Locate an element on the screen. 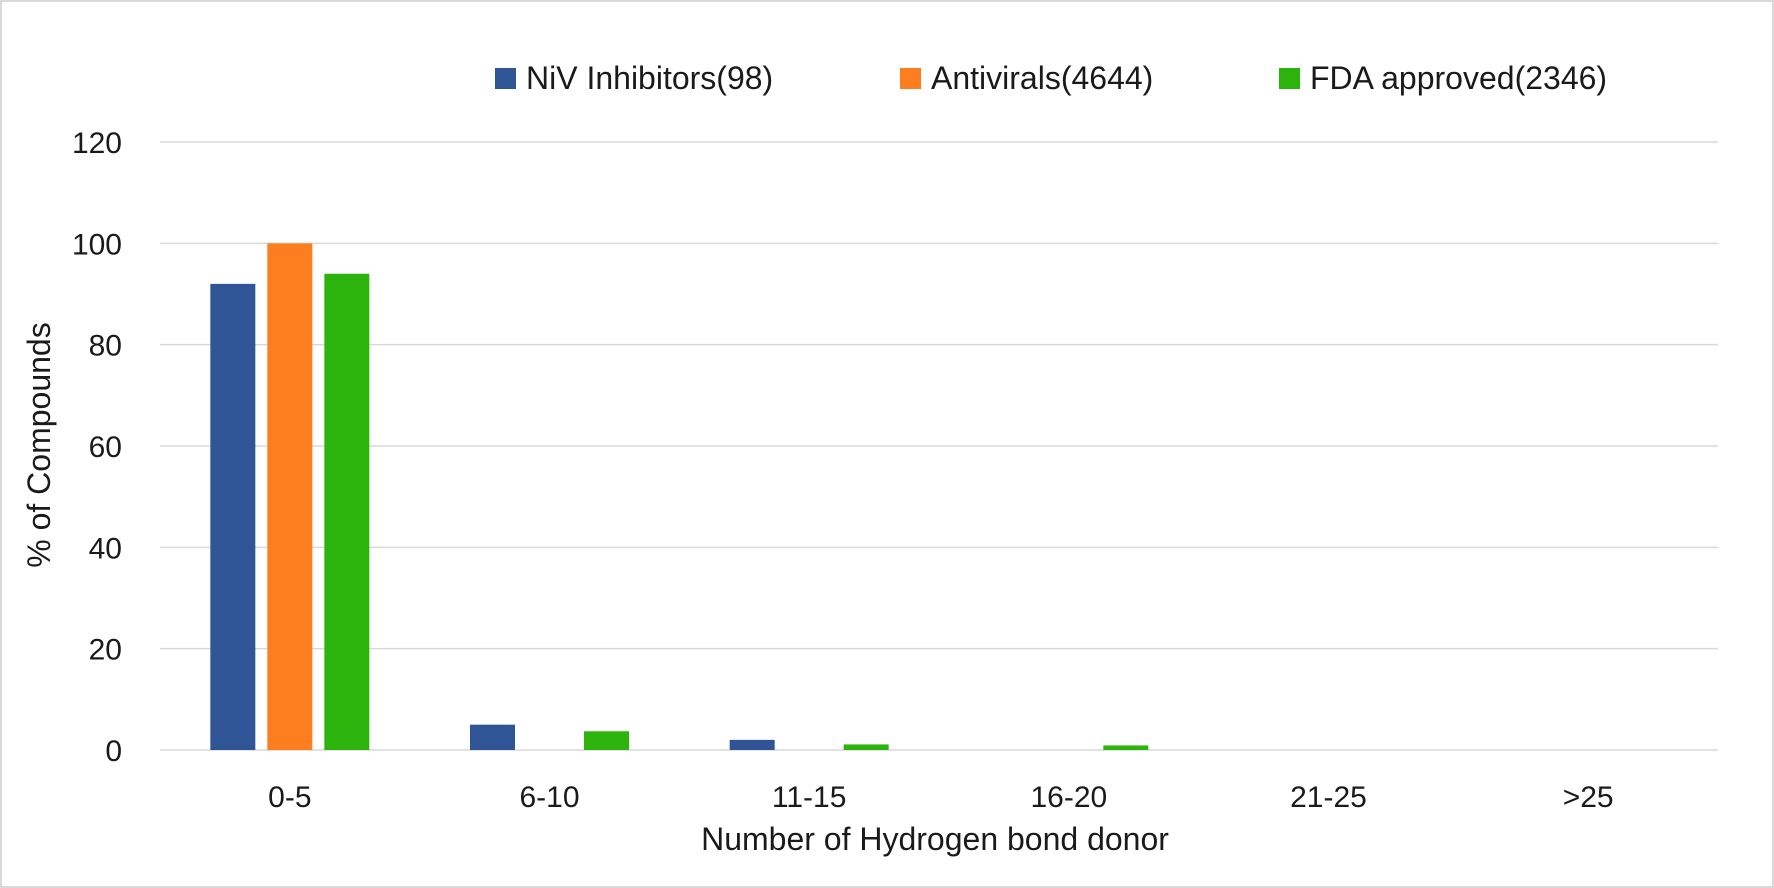 The height and width of the screenshot is (888, 1774). x-tick-label: >25 is located at coordinates (1588, 797).